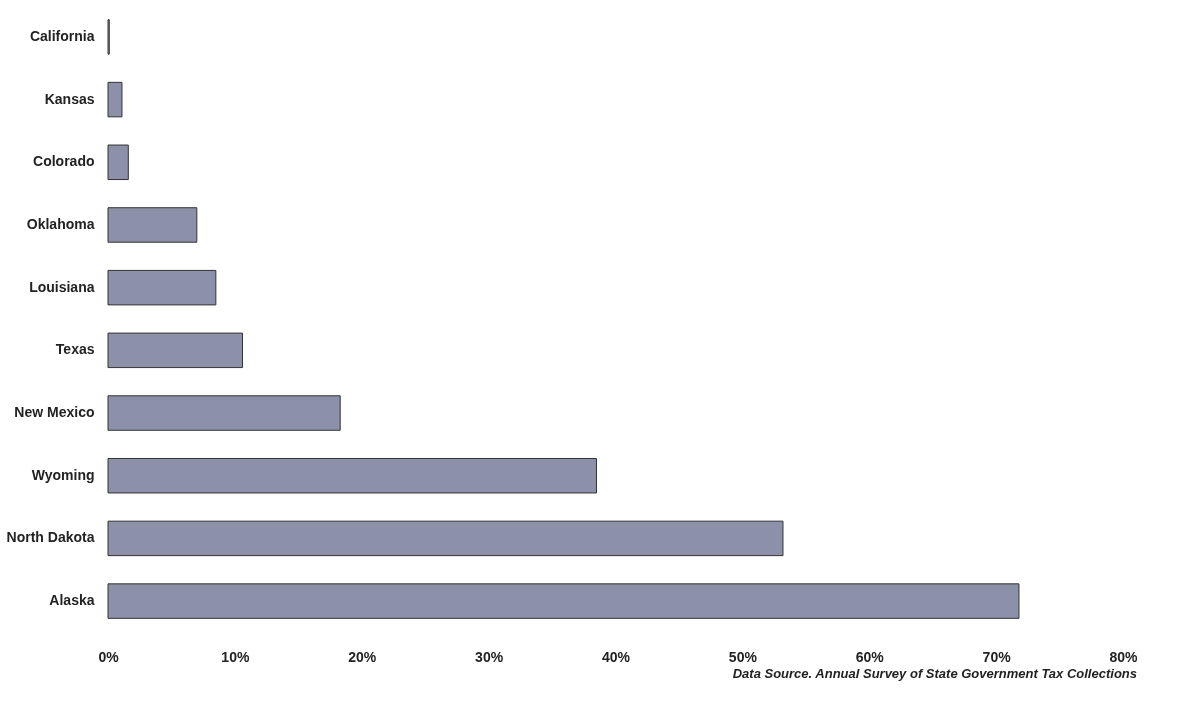 The image size is (1194, 716). Describe the element at coordinates (62, 35) in the screenshot. I see `y-tick-label: California` at that location.